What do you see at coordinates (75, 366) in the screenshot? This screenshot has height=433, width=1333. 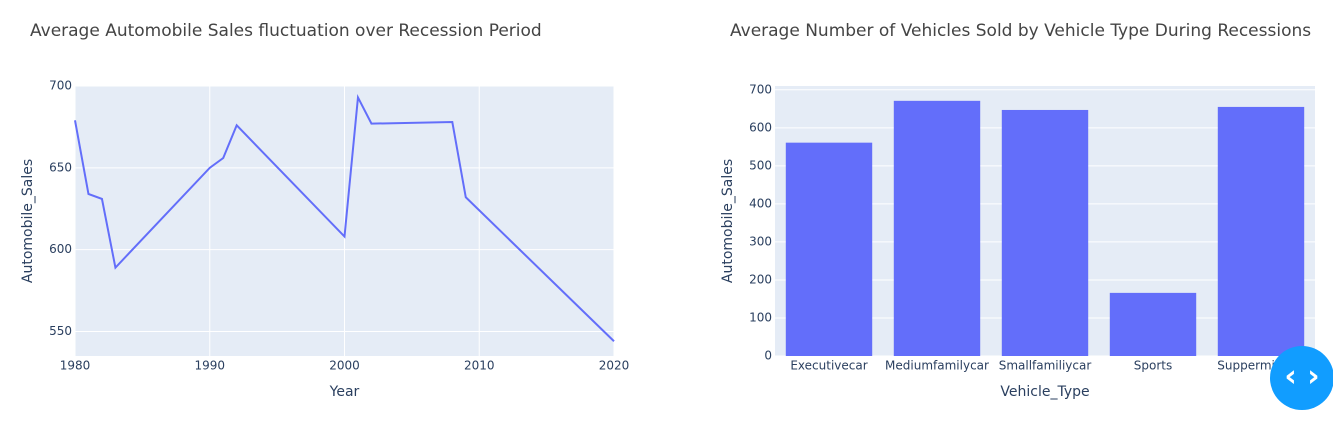 I see `x-tick-label: 1980` at bounding box center [75, 366].